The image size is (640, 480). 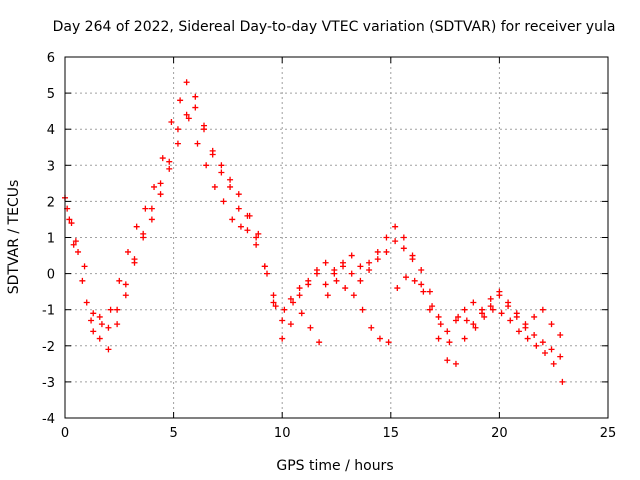 I want to click on x-axis-label: GPS time / hours, so click(x=334, y=466).